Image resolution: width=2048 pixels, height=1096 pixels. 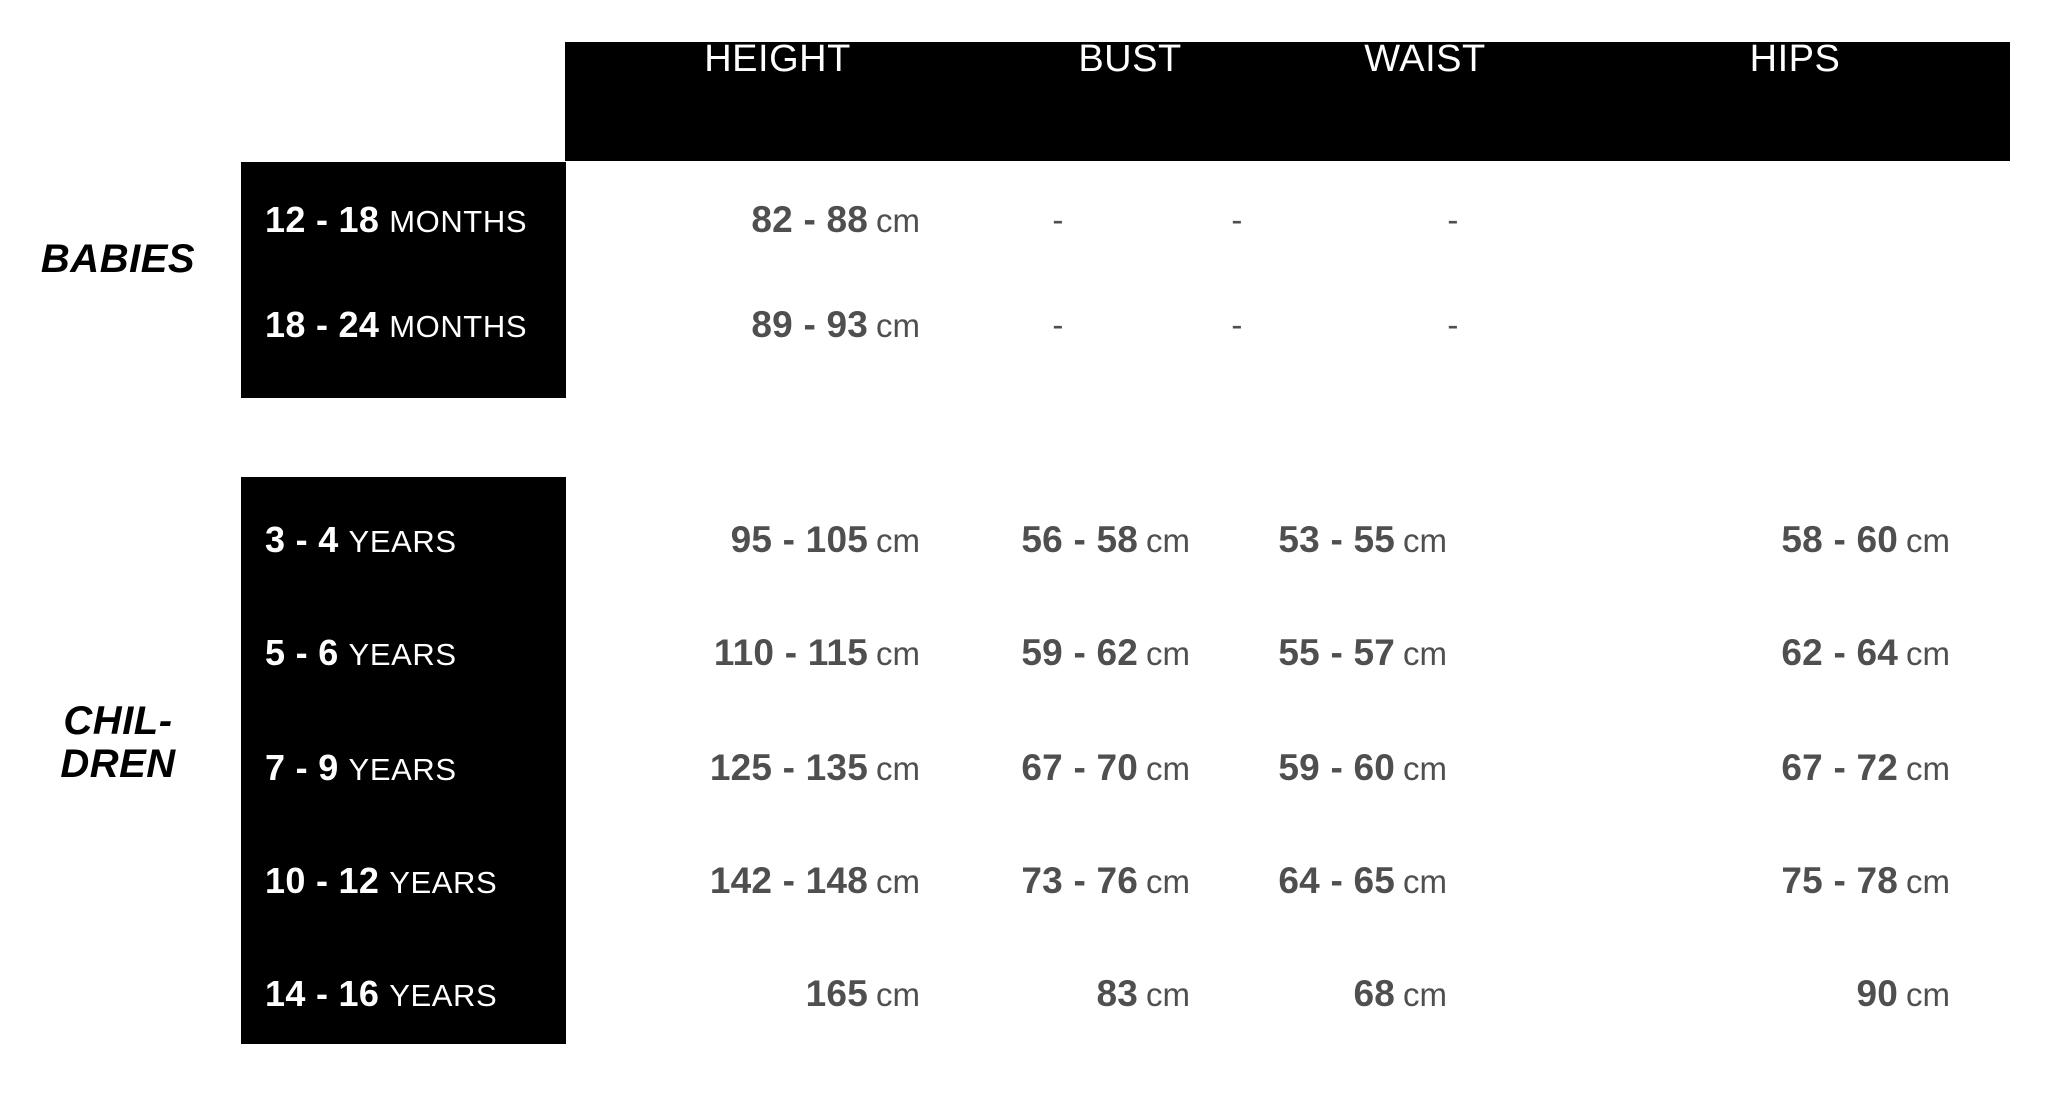 What do you see at coordinates (1795, 59) in the screenshot?
I see `column-header-hips: HIPS` at bounding box center [1795, 59].